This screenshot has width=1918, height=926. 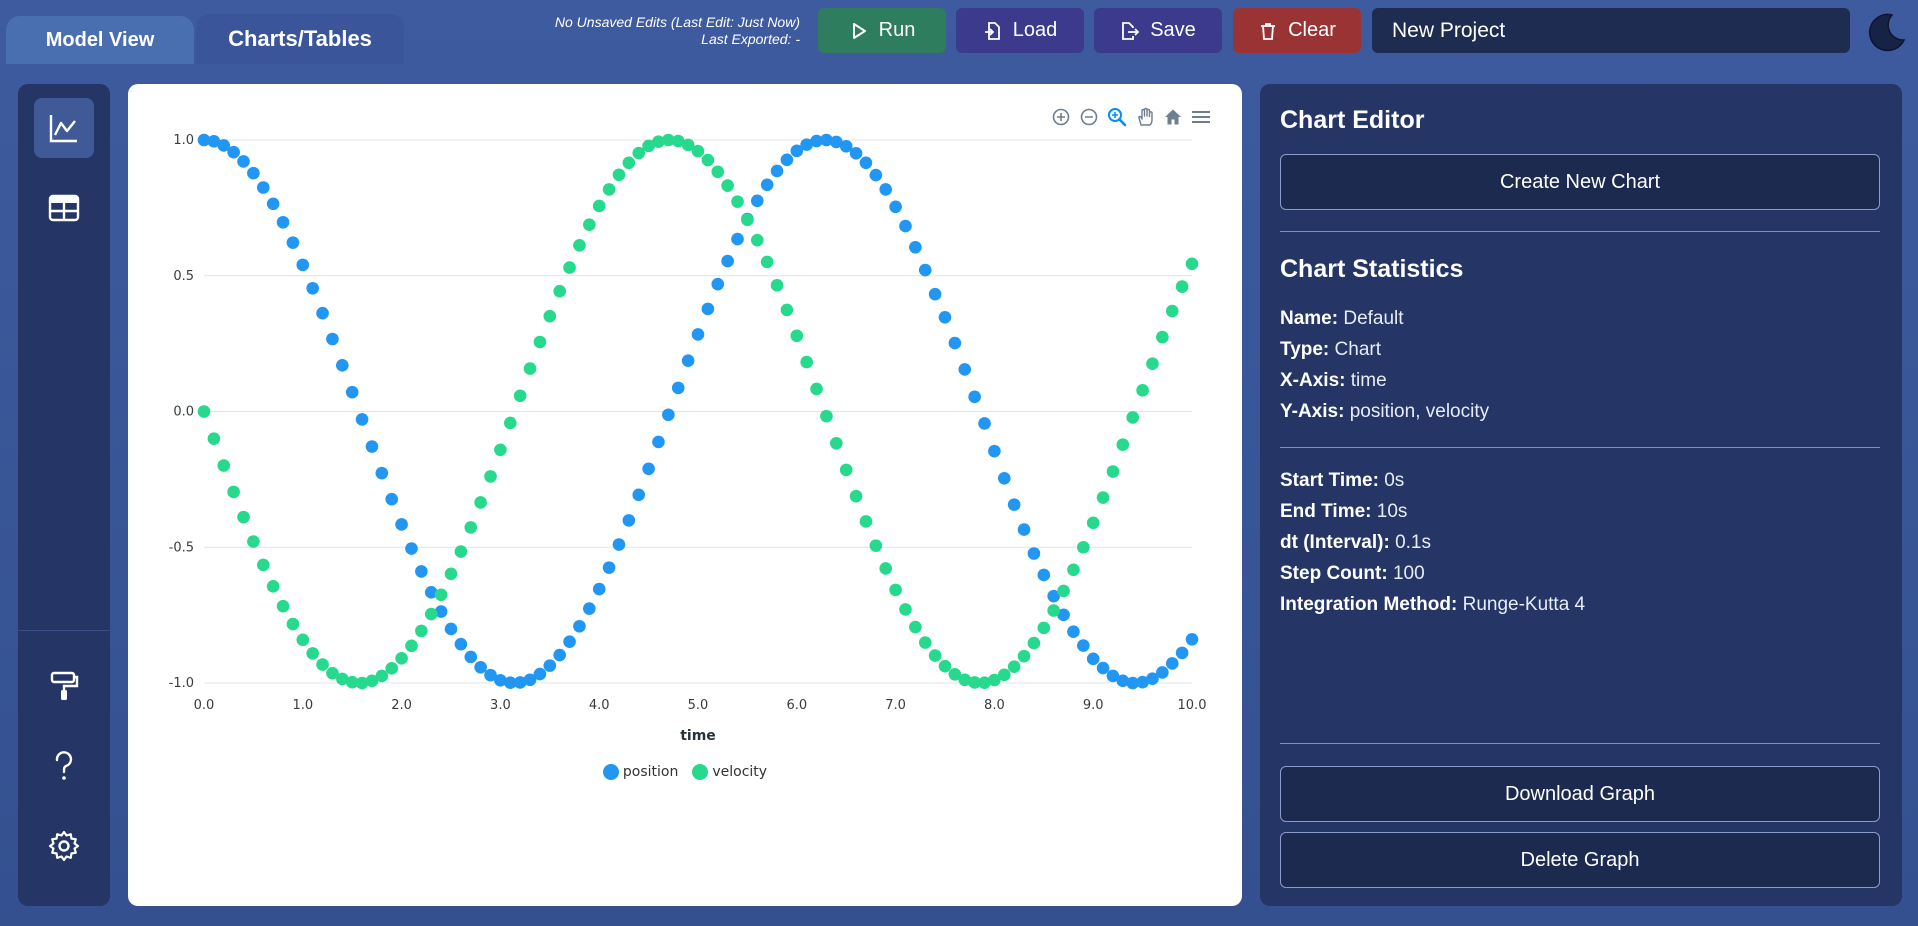 I want to click on zoom-out-icon, so click(x=1089, y=117).